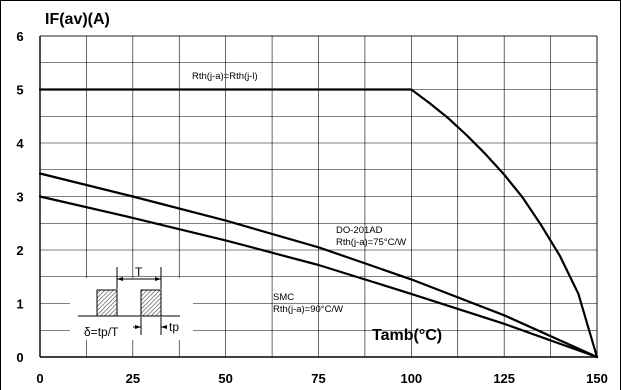  I want to click on x-tick-label: 50, so click(225, 378).